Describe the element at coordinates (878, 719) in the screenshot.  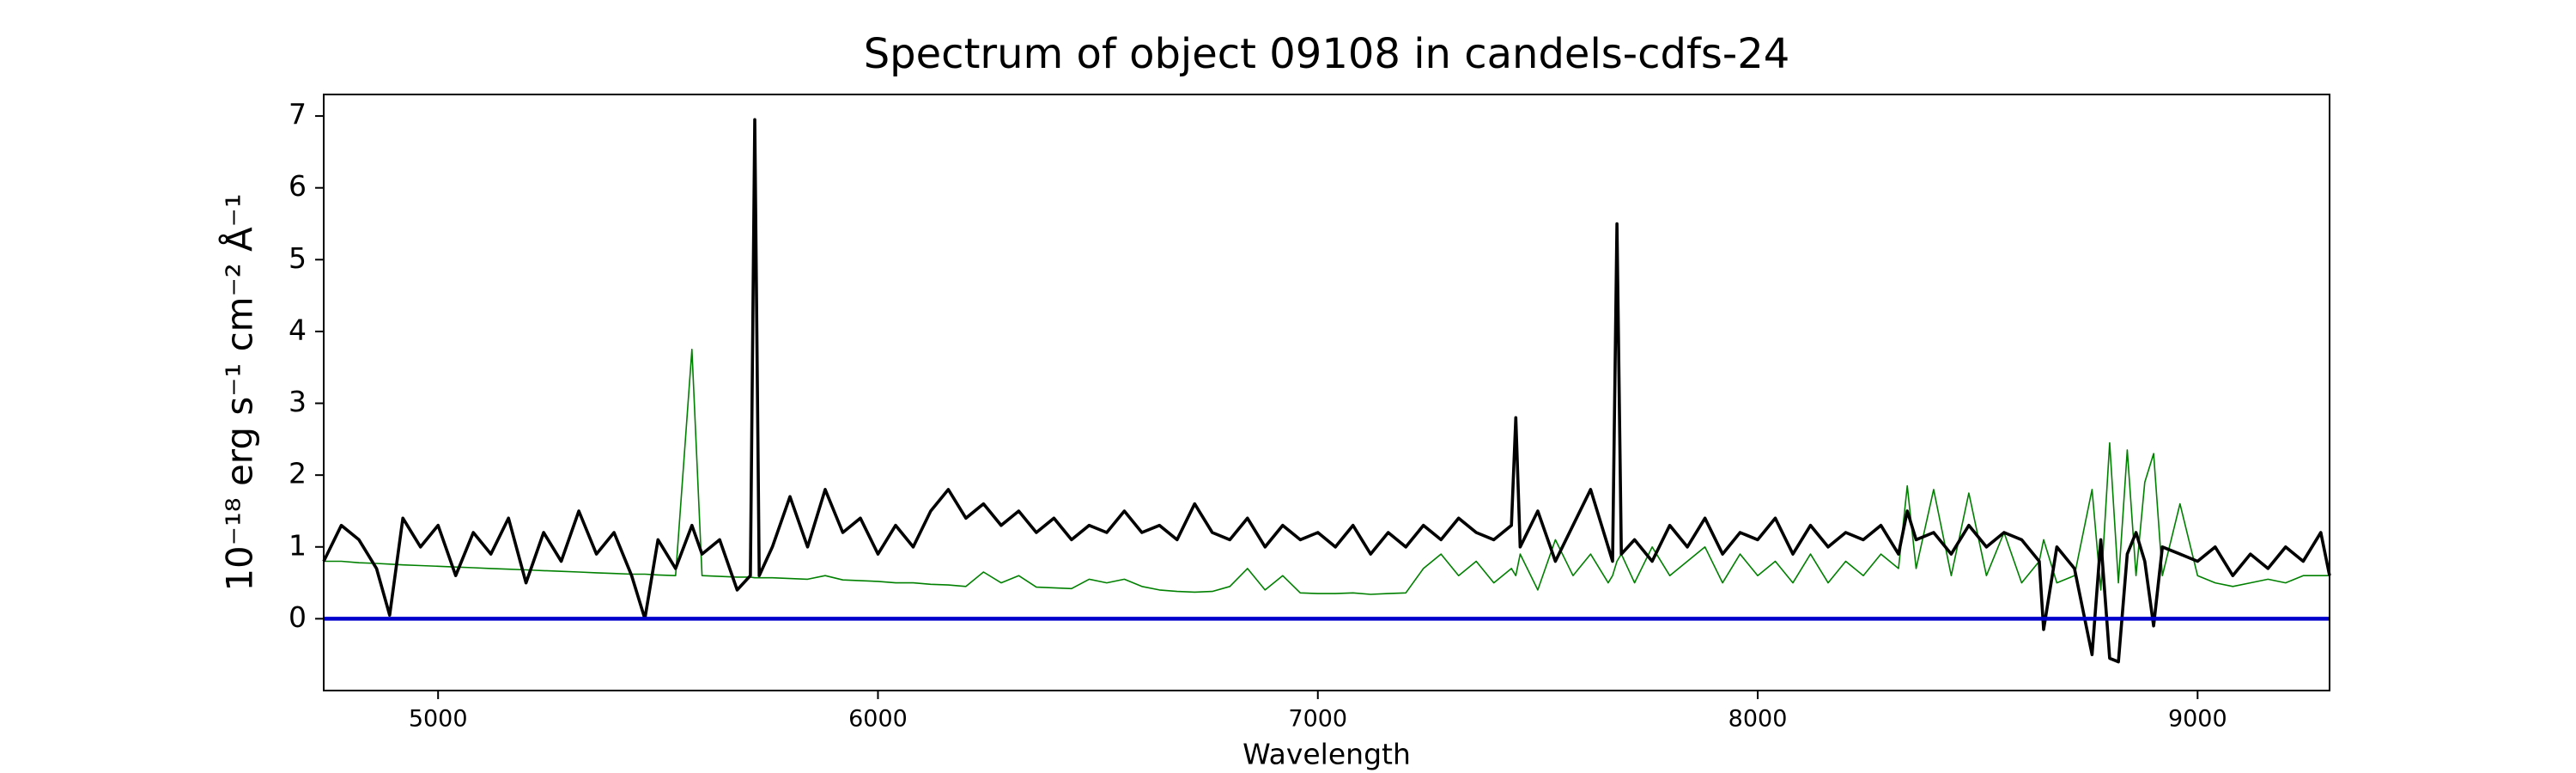
I see `x-tick-label: 6000` at that location.